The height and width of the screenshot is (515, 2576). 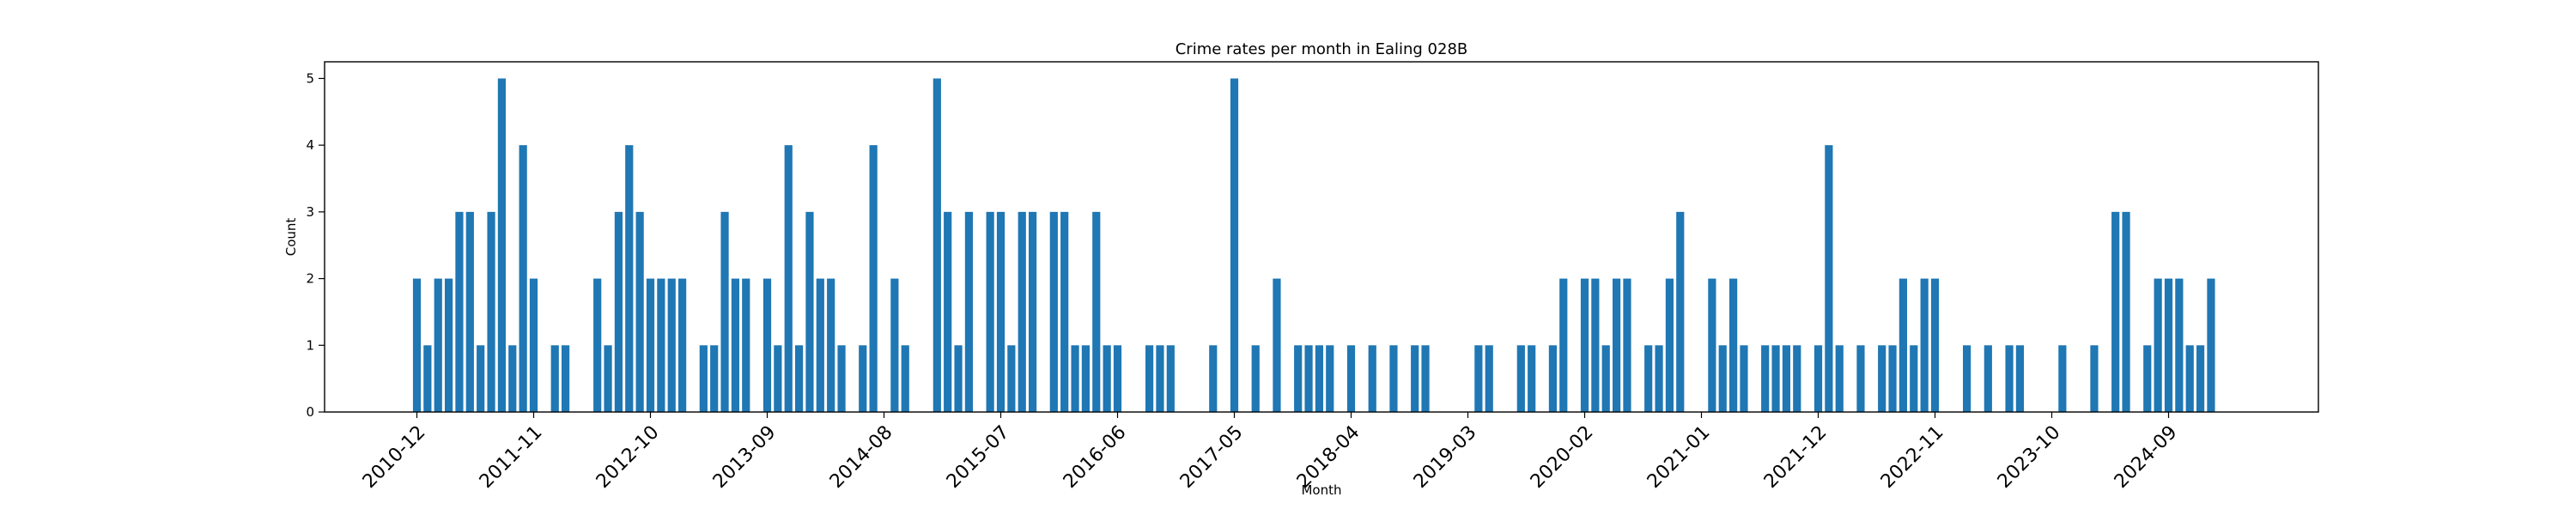 What do you see at coordinates (512, 457) in the screenshot?
I see `x-tick-label-2011-11: 2011-11` at bounding box center [512, 457].